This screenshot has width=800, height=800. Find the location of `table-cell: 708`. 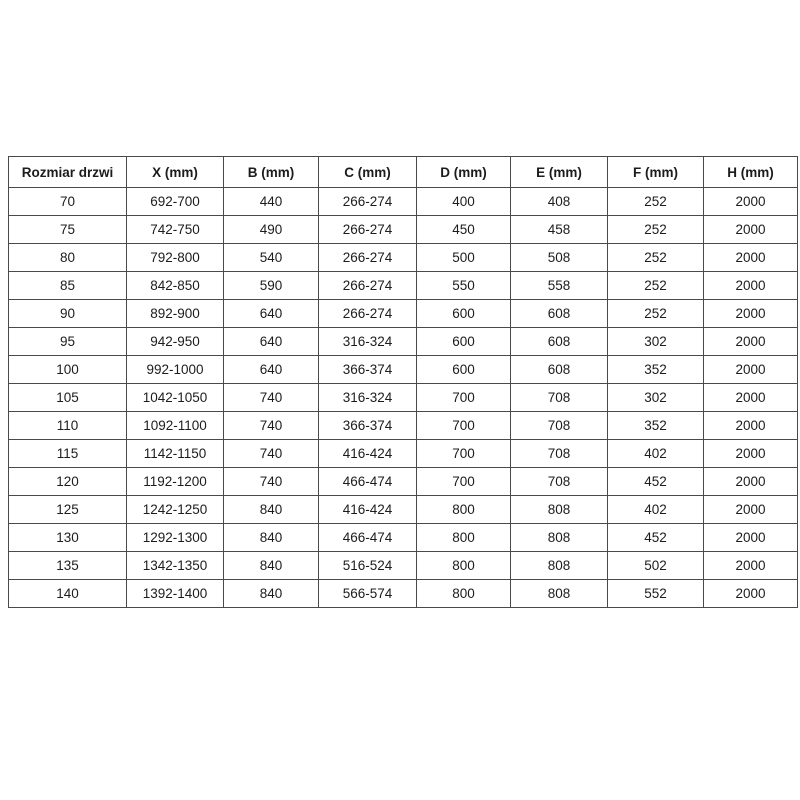

table-cell: 708 is located at coordinates (559, 397).